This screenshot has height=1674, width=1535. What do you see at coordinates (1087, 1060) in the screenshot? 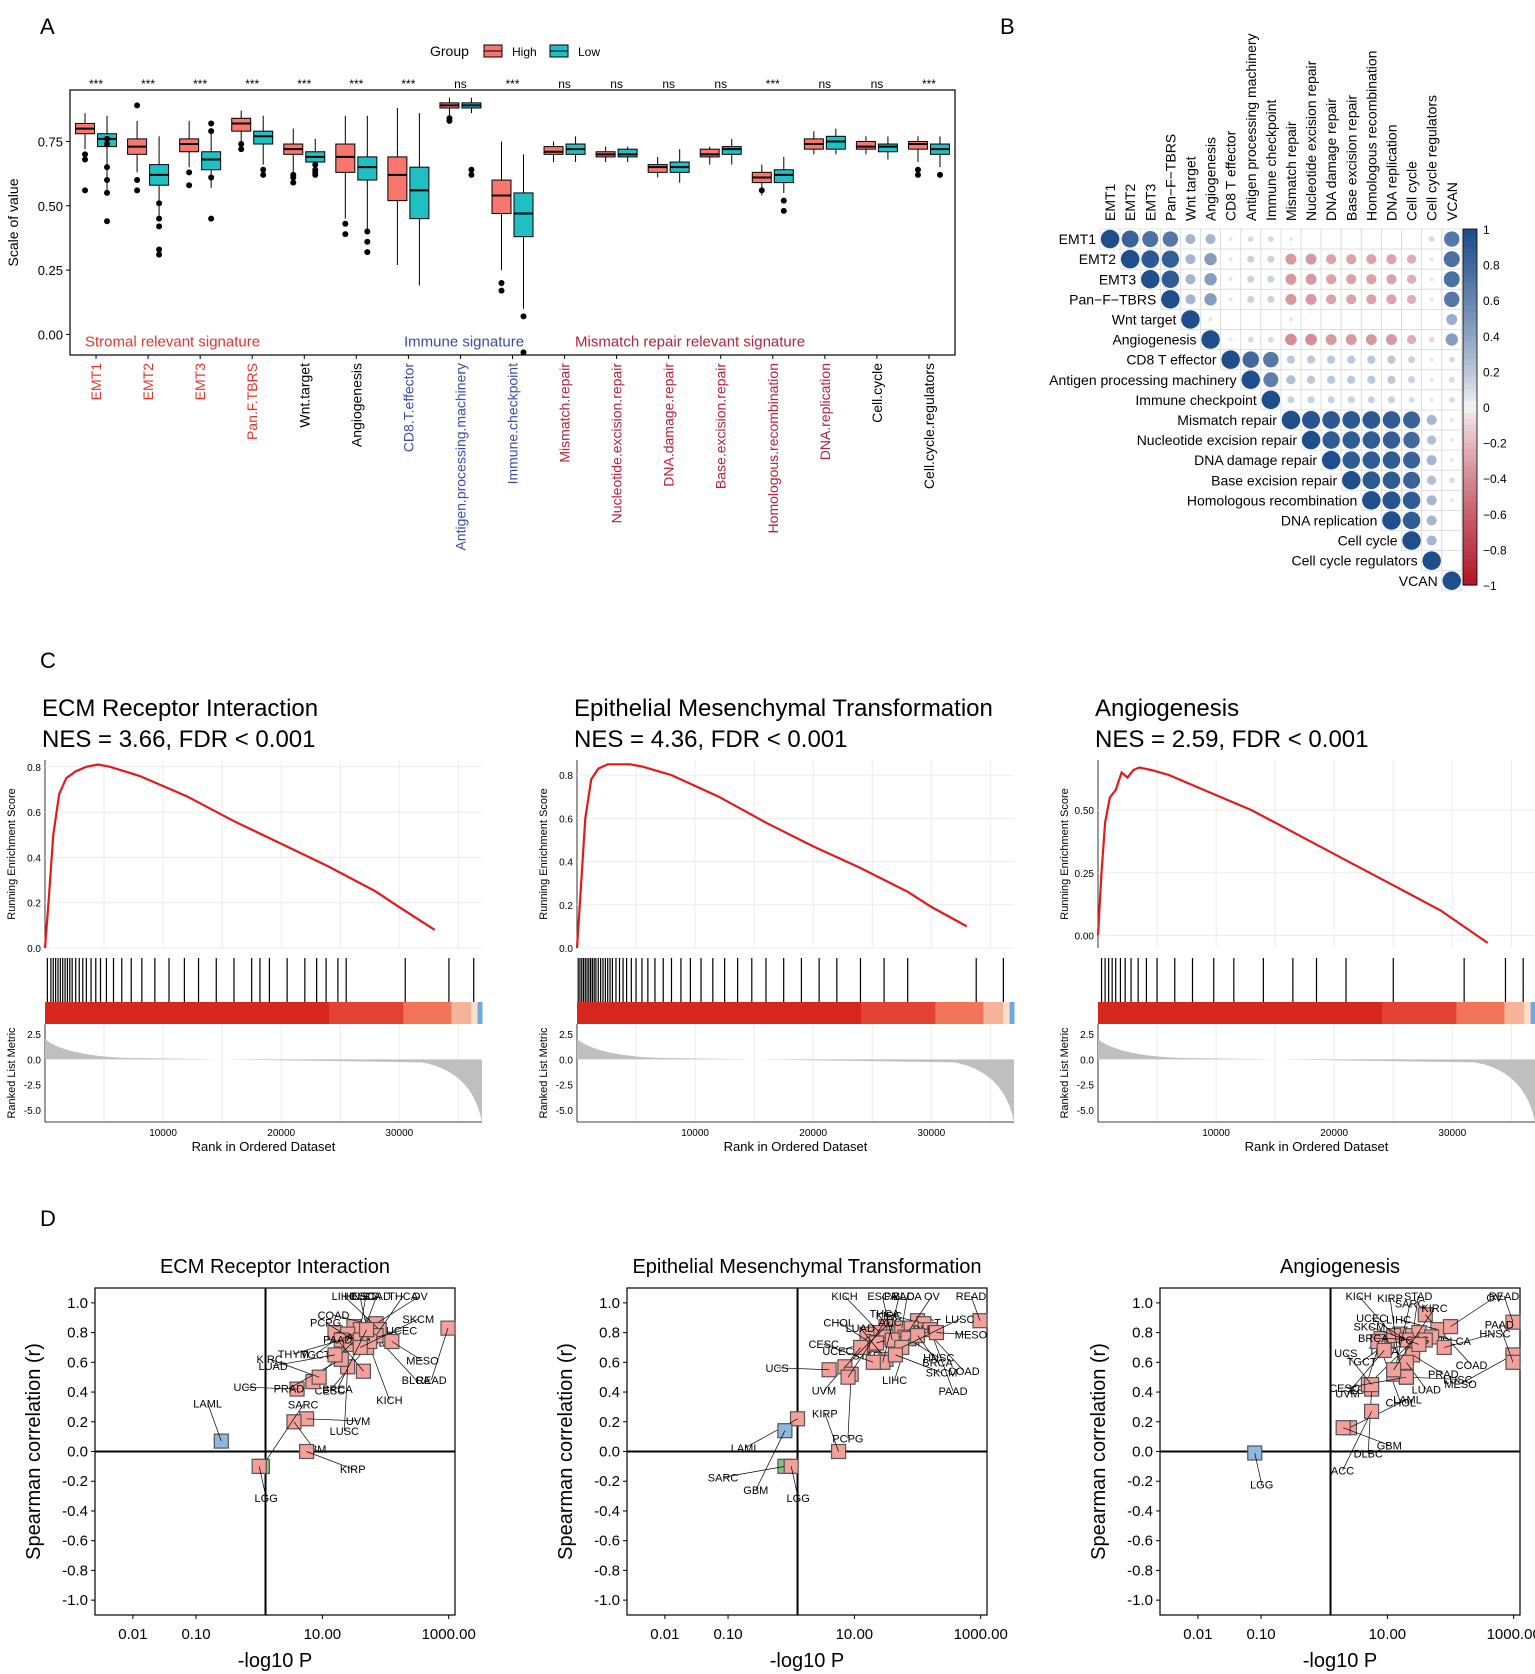
I see `rank-tick-label: 0.0` at bounding box center [1087, 1060].